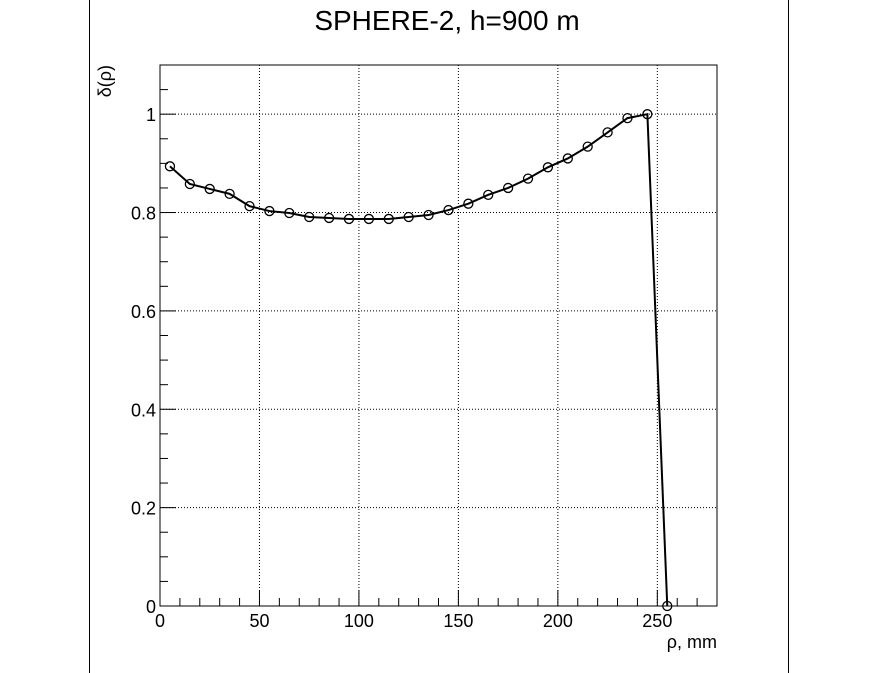  What do you see at coordinates (692, 642) in the screenshot?
I see `x-axis-title: ρ, mm` at bounding box center [692, 642].